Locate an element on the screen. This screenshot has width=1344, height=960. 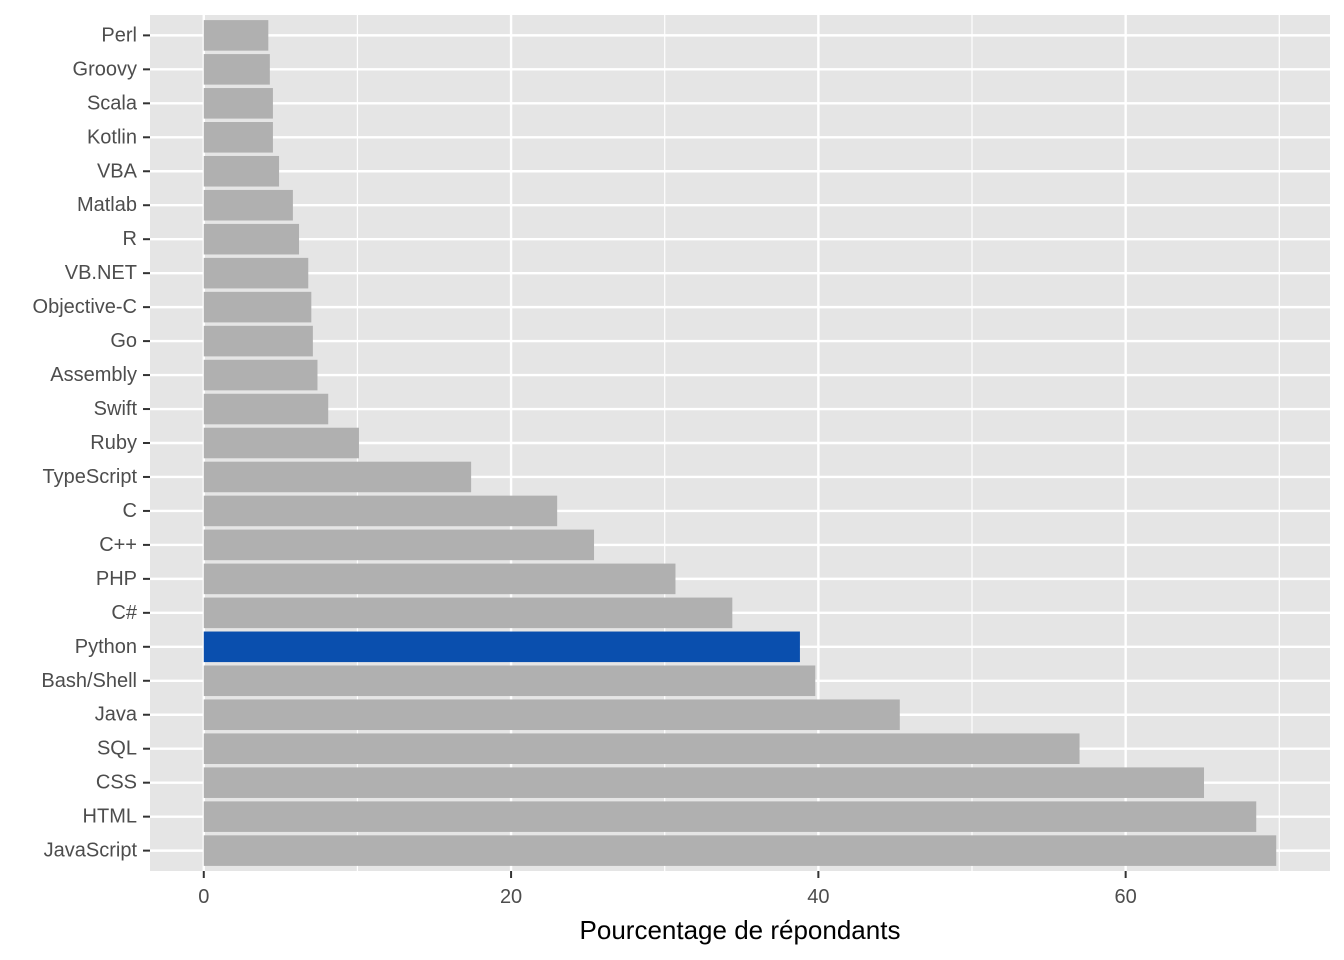
bar-swift is located at coordinates (266, 409).